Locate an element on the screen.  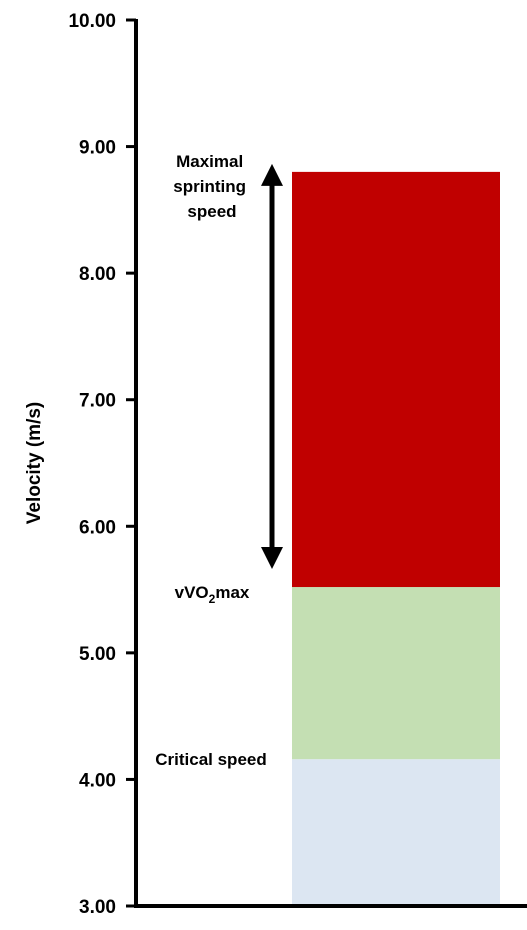
y-tick-label: 3.00 is located at coordinates (97, 907).